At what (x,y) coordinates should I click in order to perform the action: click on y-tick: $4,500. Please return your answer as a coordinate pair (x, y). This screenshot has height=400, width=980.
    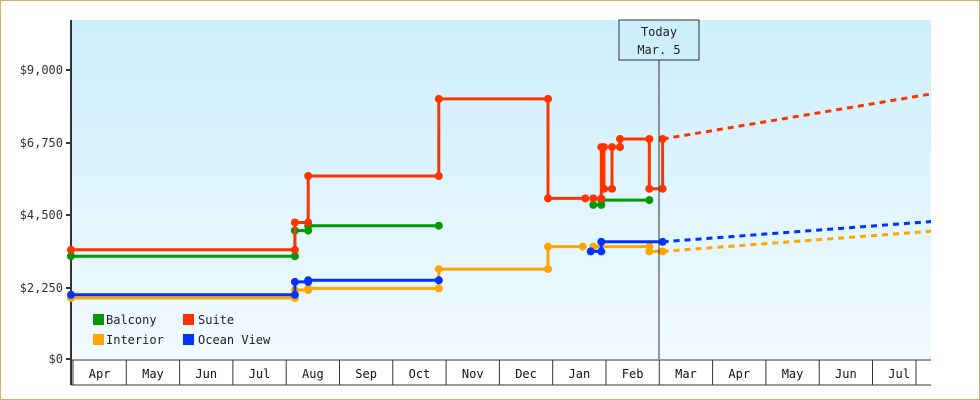
    Looking at the image, I should click on (45, 215).